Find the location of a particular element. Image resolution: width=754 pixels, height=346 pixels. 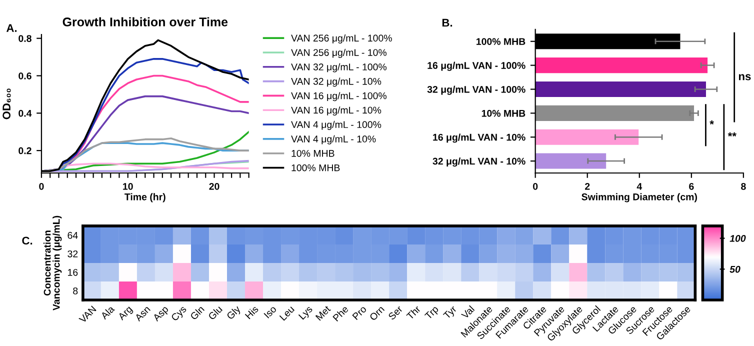

y-tick-label: 16 μg/mL VAN - 100% is located at coordinates (477, 66).